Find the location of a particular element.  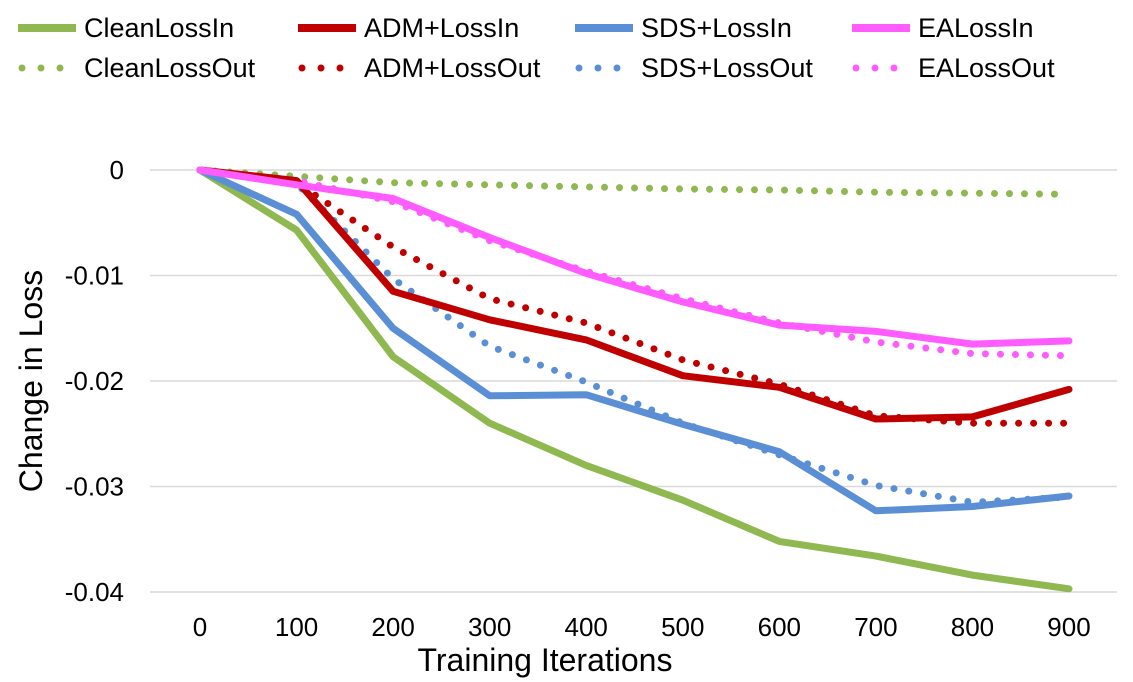

legend-item: EALossOut is located at coordinates (953, 68).